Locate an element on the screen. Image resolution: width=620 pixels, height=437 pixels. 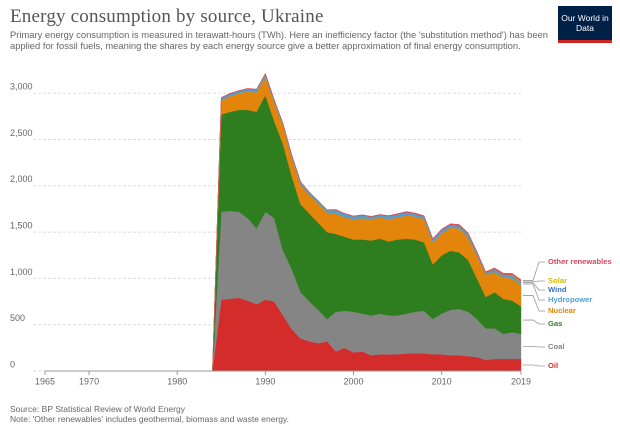
y-tick-label: 2,000 is located at coordinates (21, 179).